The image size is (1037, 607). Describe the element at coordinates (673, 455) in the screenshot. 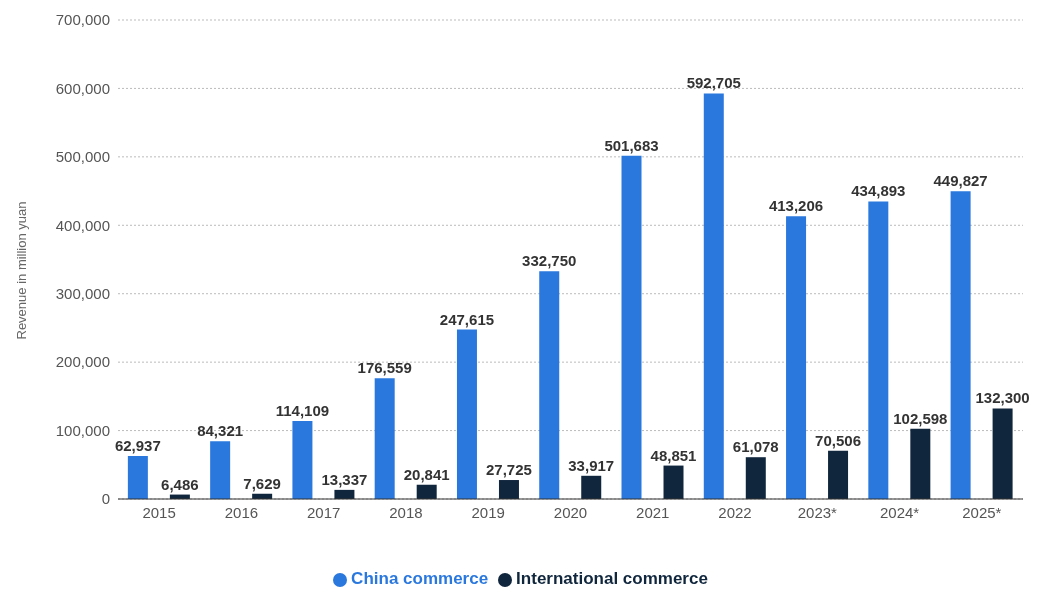

I see `data-label: 48,851` at that location.